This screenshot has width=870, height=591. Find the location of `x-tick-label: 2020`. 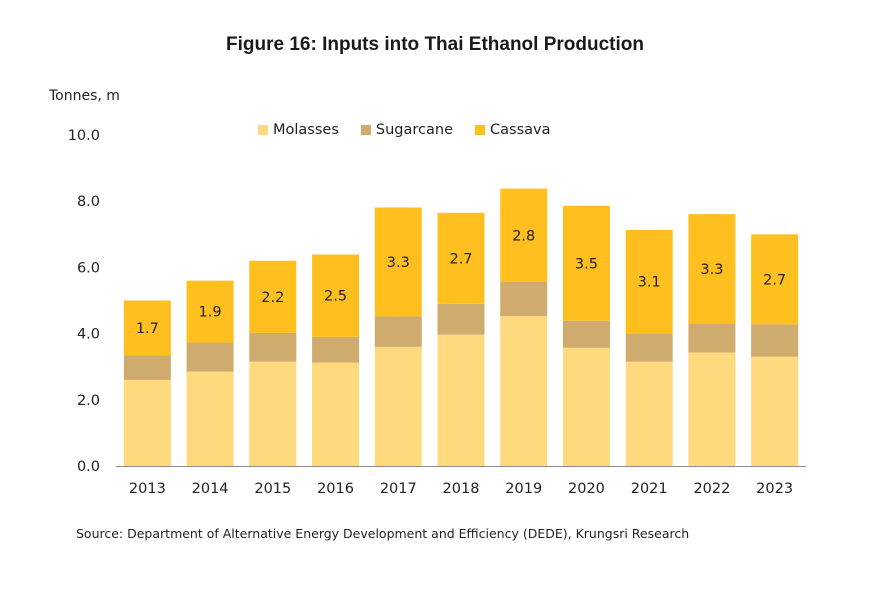

x-tick-label: 2020 is located at coordinates (586, 489).